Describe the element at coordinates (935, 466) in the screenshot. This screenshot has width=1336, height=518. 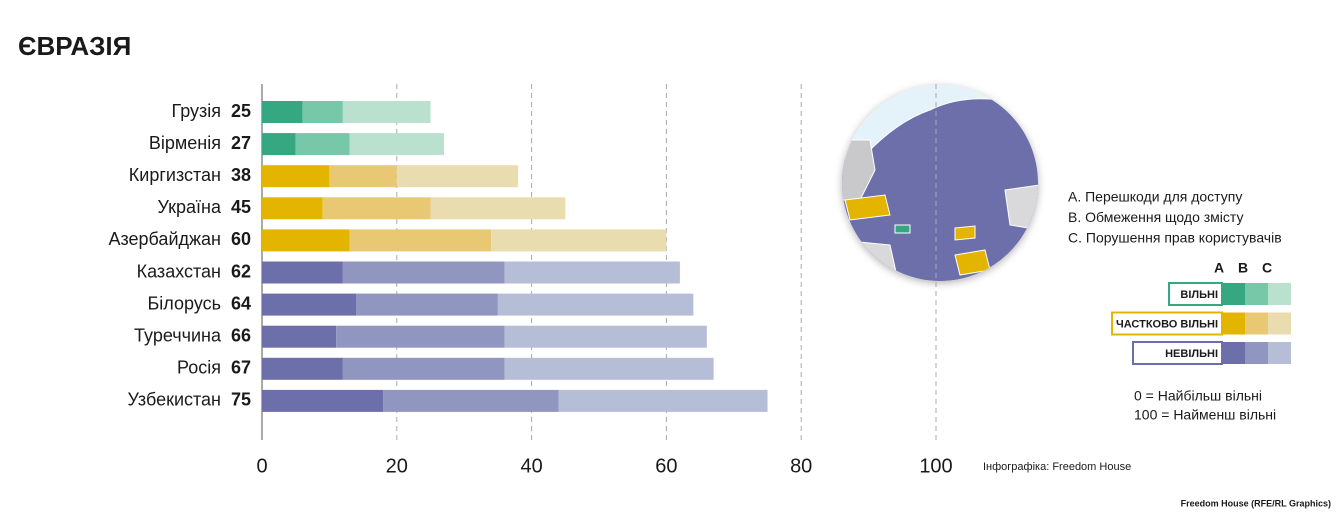
I see `x-tick-label: 100` at that location.